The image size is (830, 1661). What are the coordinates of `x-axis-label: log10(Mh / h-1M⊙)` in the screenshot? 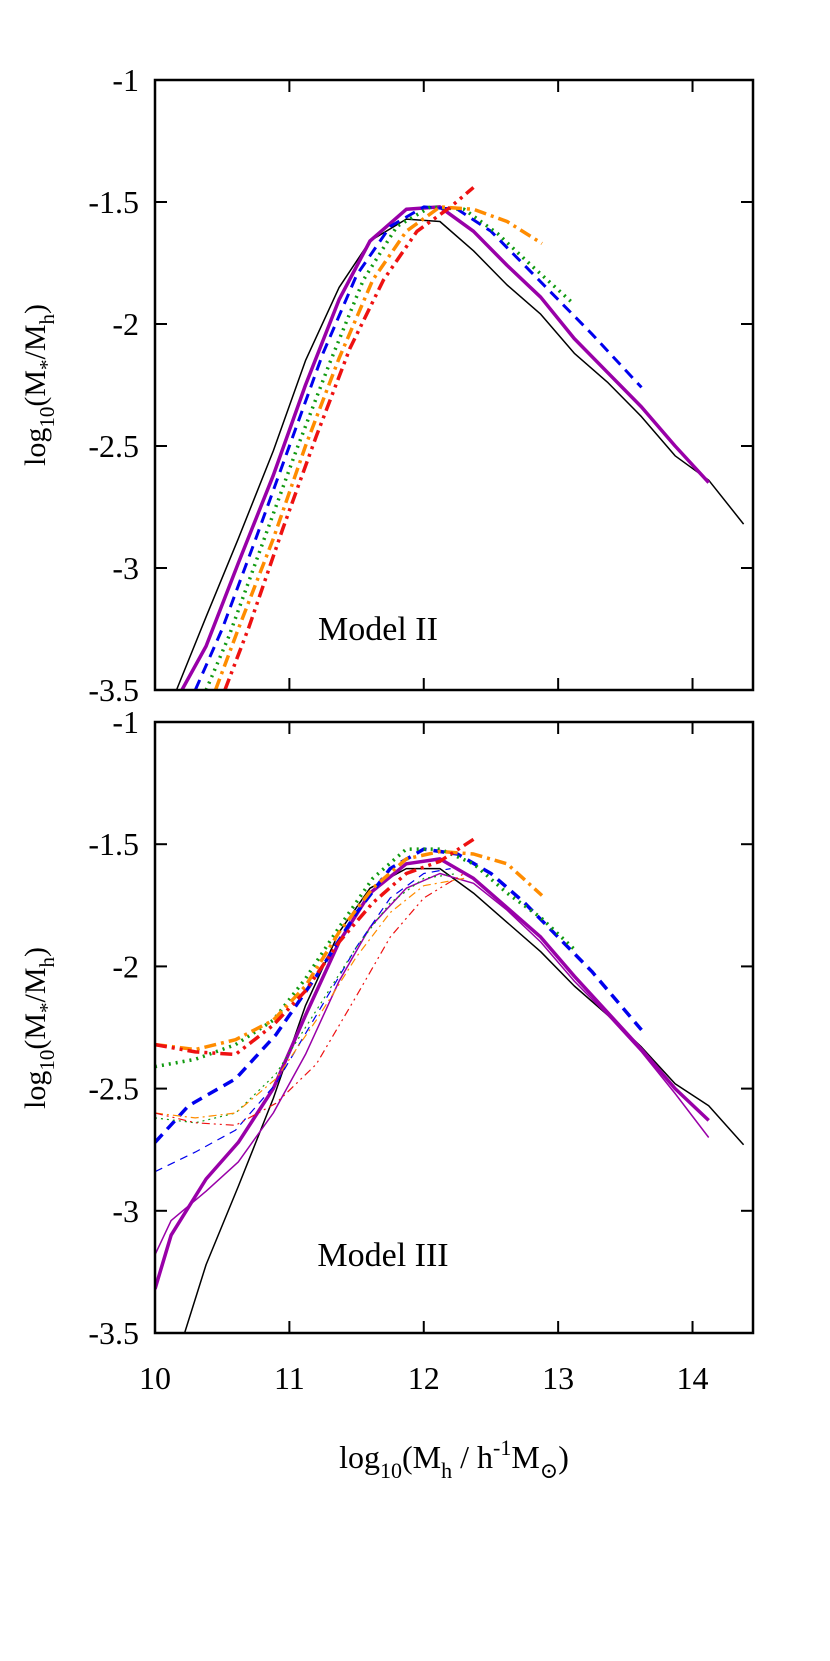 It's located at (454, 1459).